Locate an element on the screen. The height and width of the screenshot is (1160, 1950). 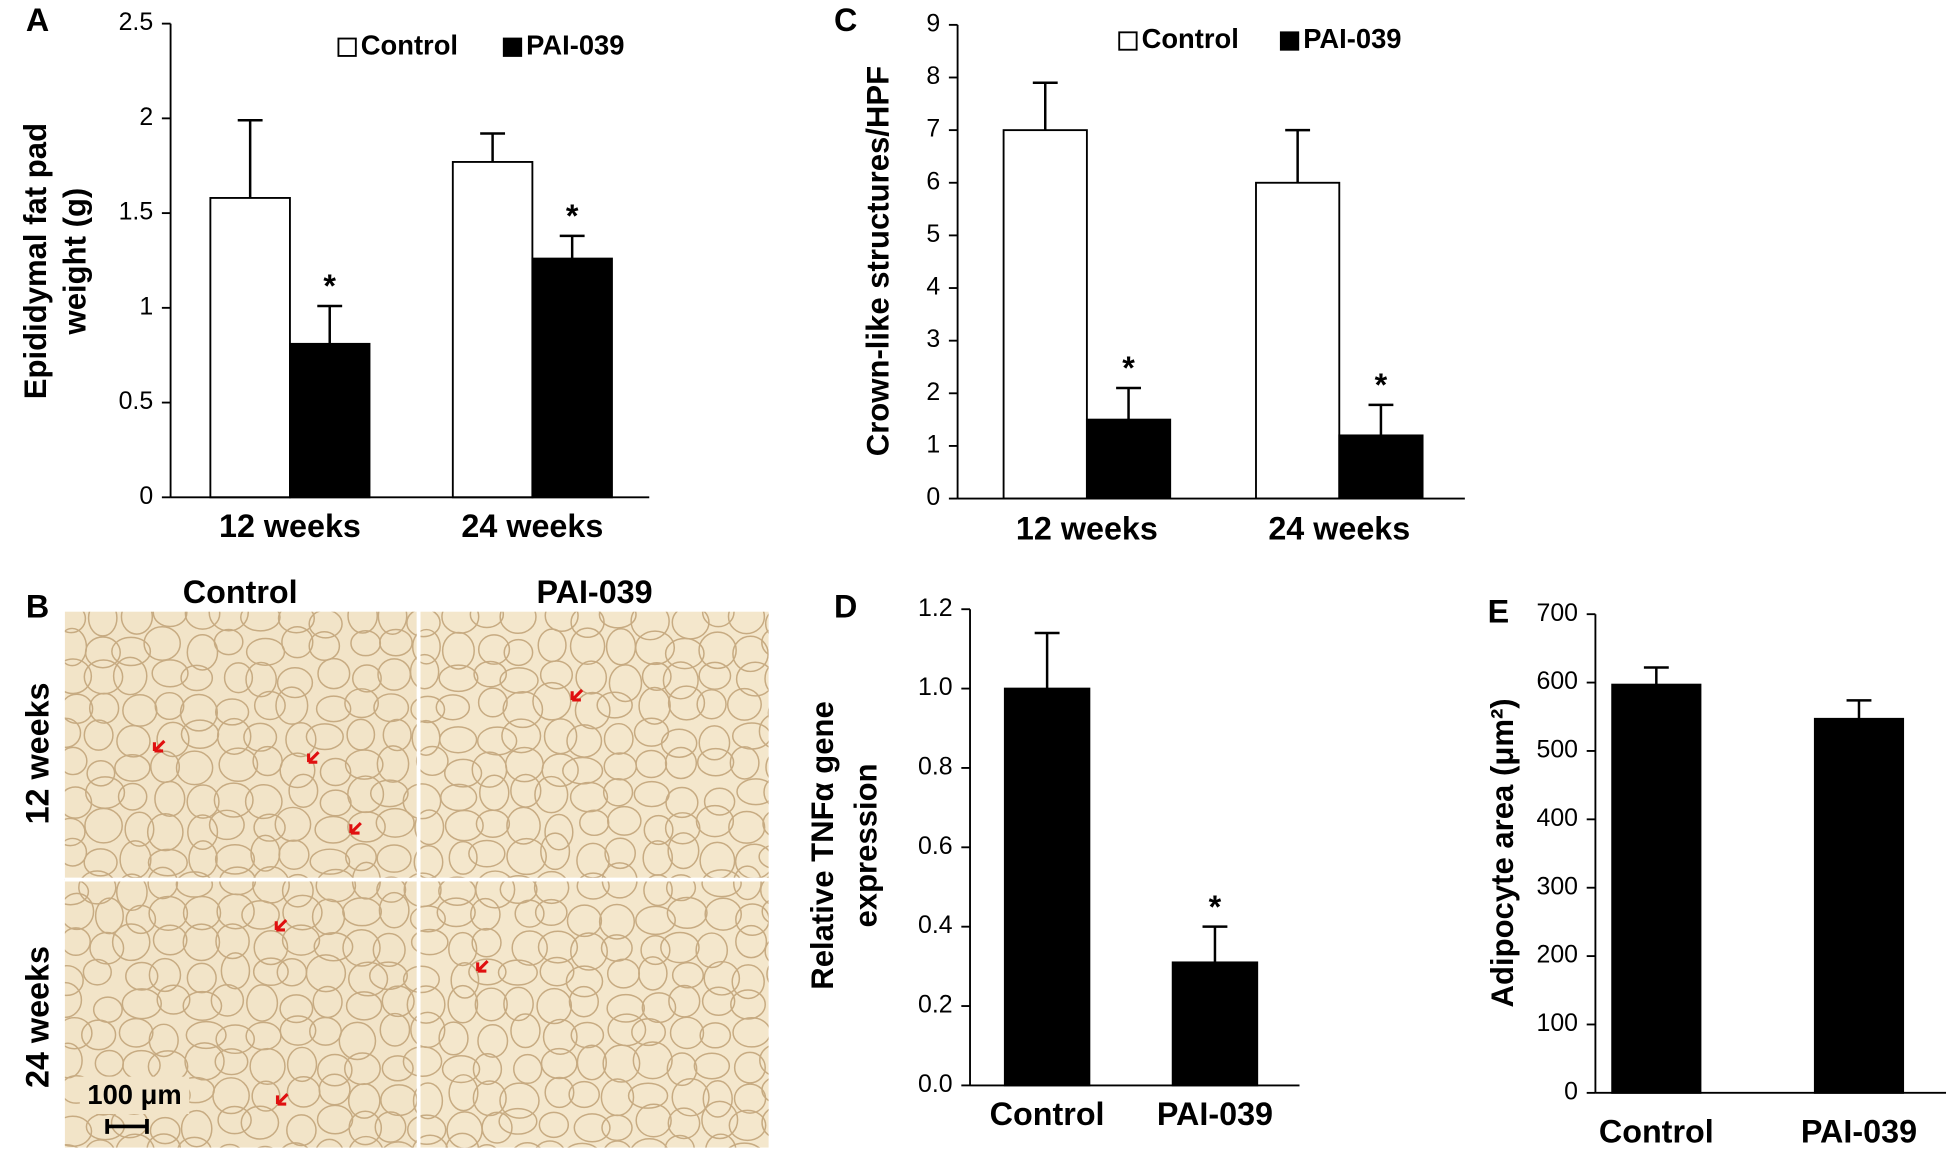
x-tick-label: 24 weeks is located at coordinates (1339, 528).